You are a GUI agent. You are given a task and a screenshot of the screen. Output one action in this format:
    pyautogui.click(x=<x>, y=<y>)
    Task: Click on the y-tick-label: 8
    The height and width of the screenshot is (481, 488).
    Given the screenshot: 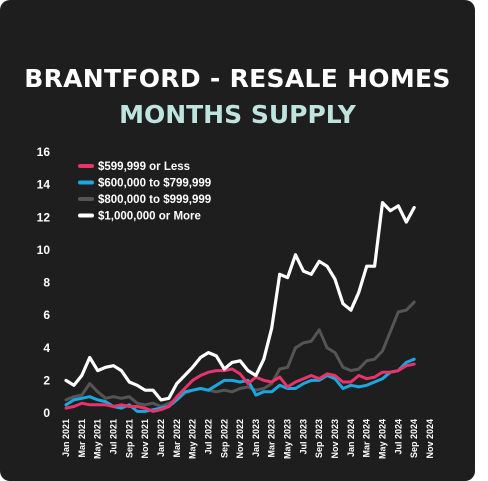 What is the action you would take?
    pyautogui.click(x=46, y=283)
    